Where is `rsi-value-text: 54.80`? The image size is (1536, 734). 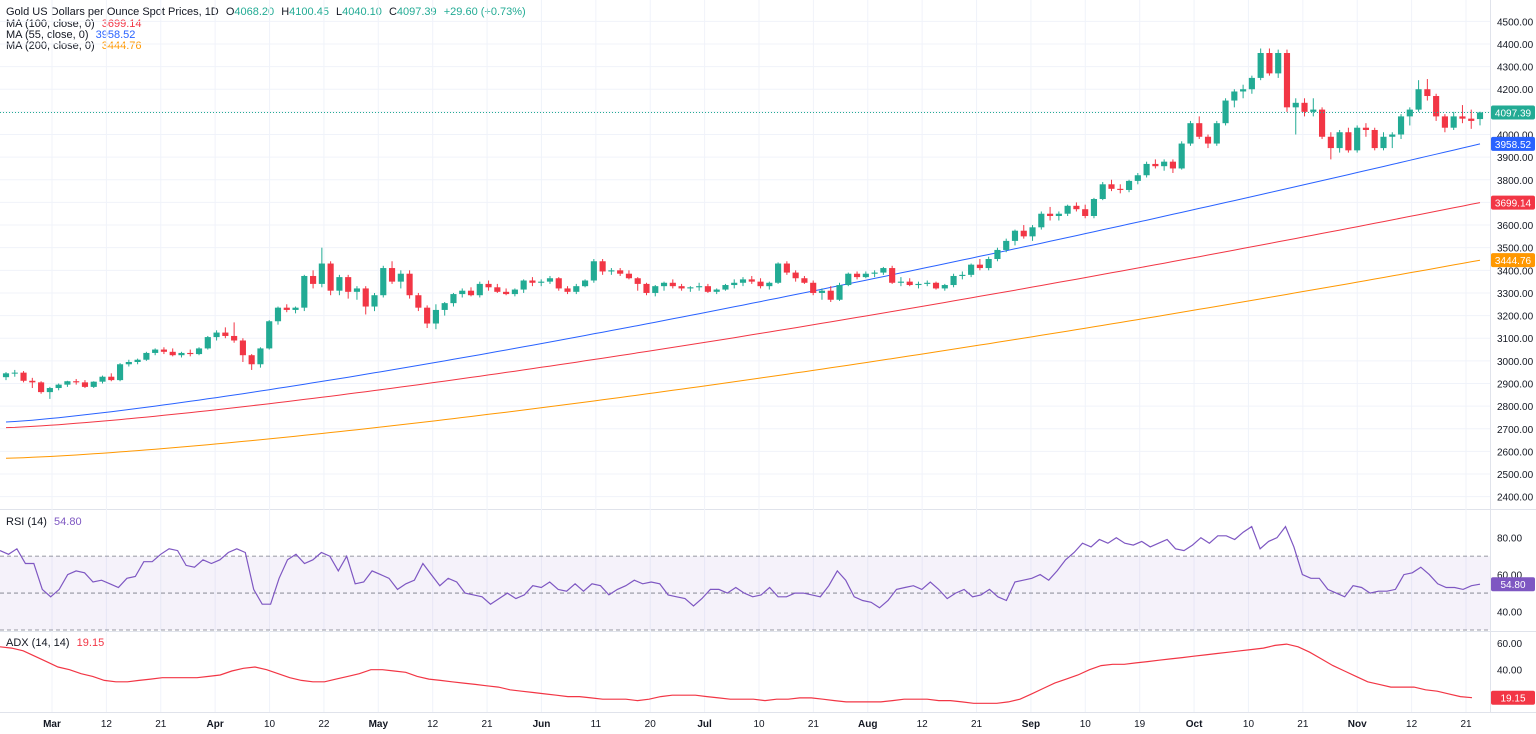
rsi-value-text: 54.80 is located at coordinates (1512, 585).